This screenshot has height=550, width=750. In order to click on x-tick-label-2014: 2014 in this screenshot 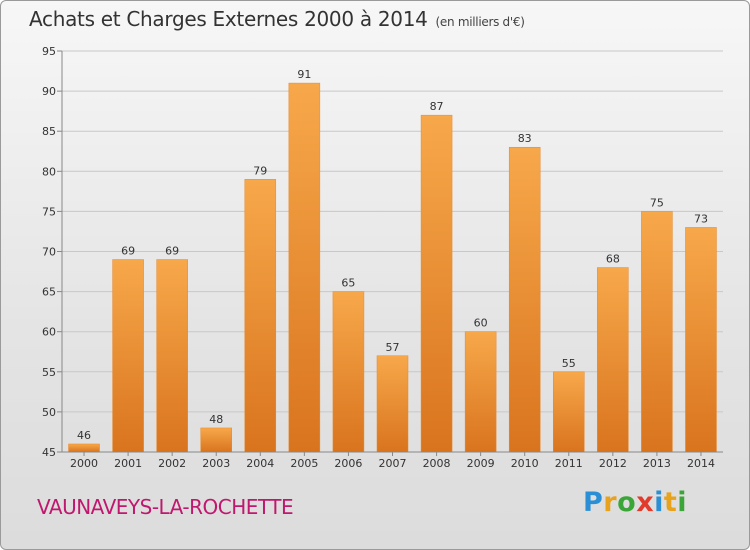, I will do `click(701, 463)`.